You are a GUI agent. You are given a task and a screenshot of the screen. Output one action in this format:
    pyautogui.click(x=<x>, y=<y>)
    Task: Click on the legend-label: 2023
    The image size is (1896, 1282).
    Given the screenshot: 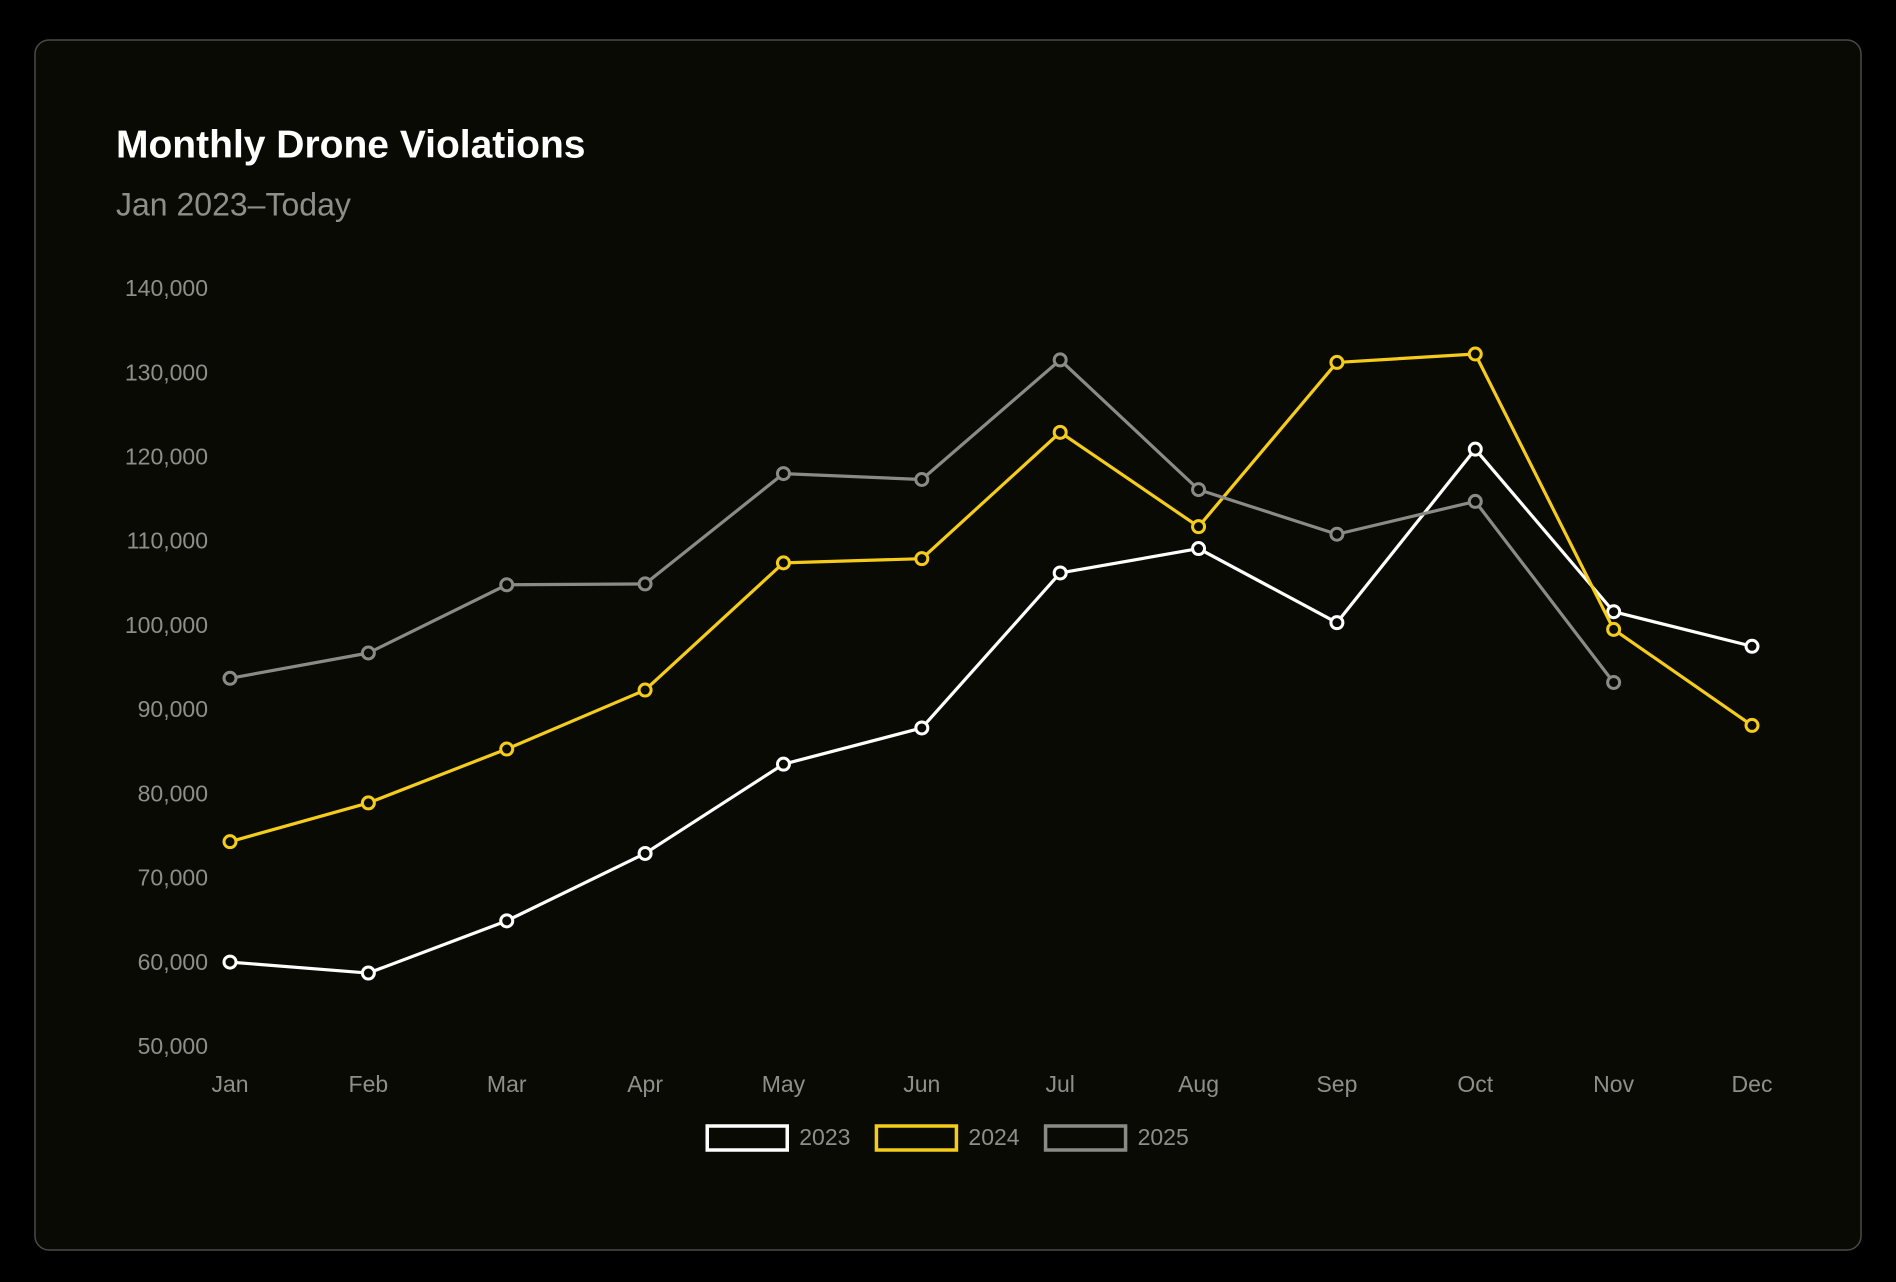 What is the action you would take?
    pyautogui.click(x=824, y=1137)
    